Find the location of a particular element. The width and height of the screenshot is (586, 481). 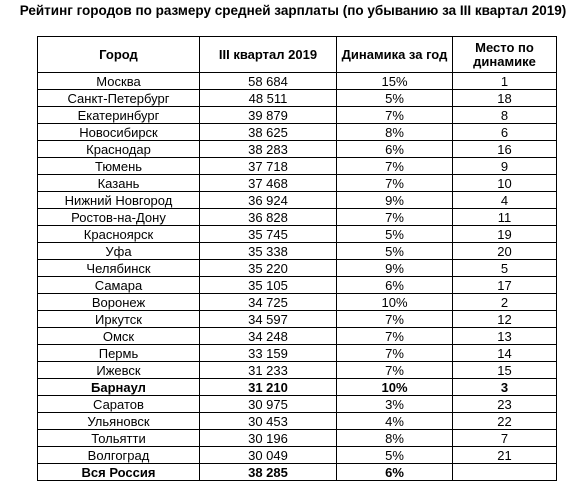

table-row: Пермь 33 159 7% 14 is located at coordinates (297, 353).